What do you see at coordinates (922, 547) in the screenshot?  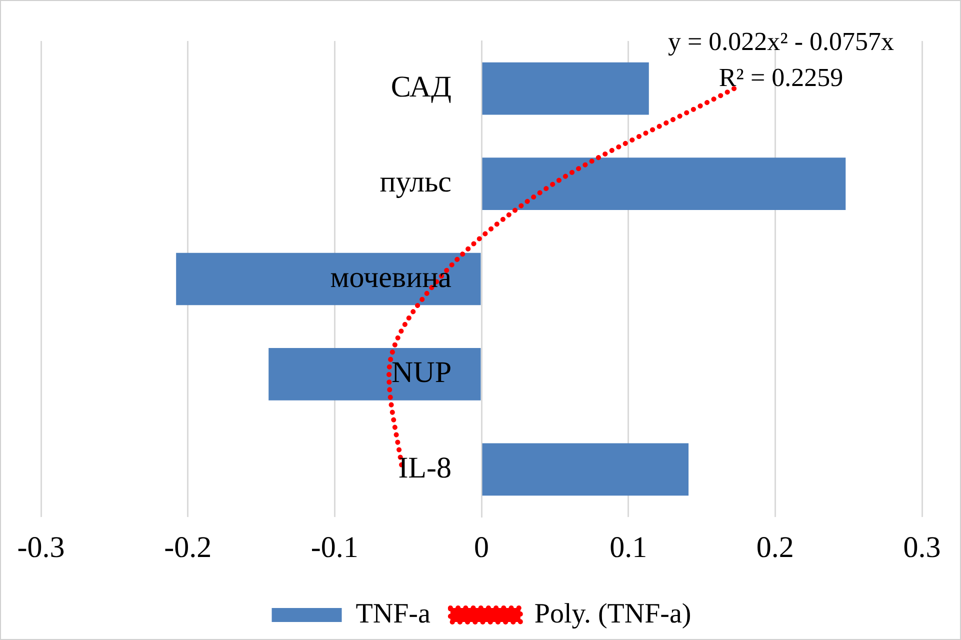 I see `x-tick-label: 0.3` at bounding box center [922, 547].